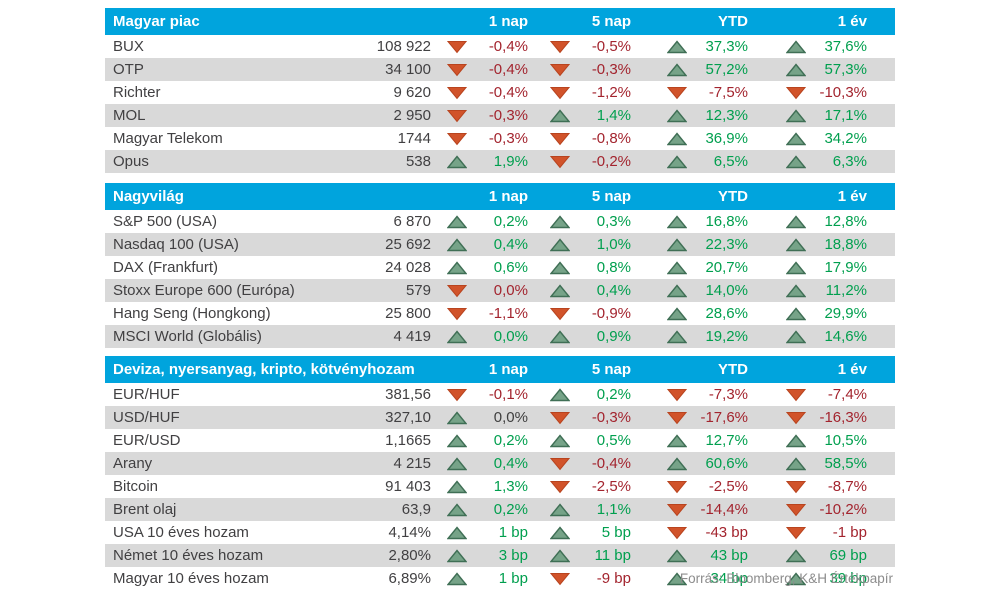 This screenshot has height=594, width=1000. Describe the element at coordinates (204, 290) in the screenshot. I see `instrument-name: Stoxx Europe 600 (Európa)` at that location.